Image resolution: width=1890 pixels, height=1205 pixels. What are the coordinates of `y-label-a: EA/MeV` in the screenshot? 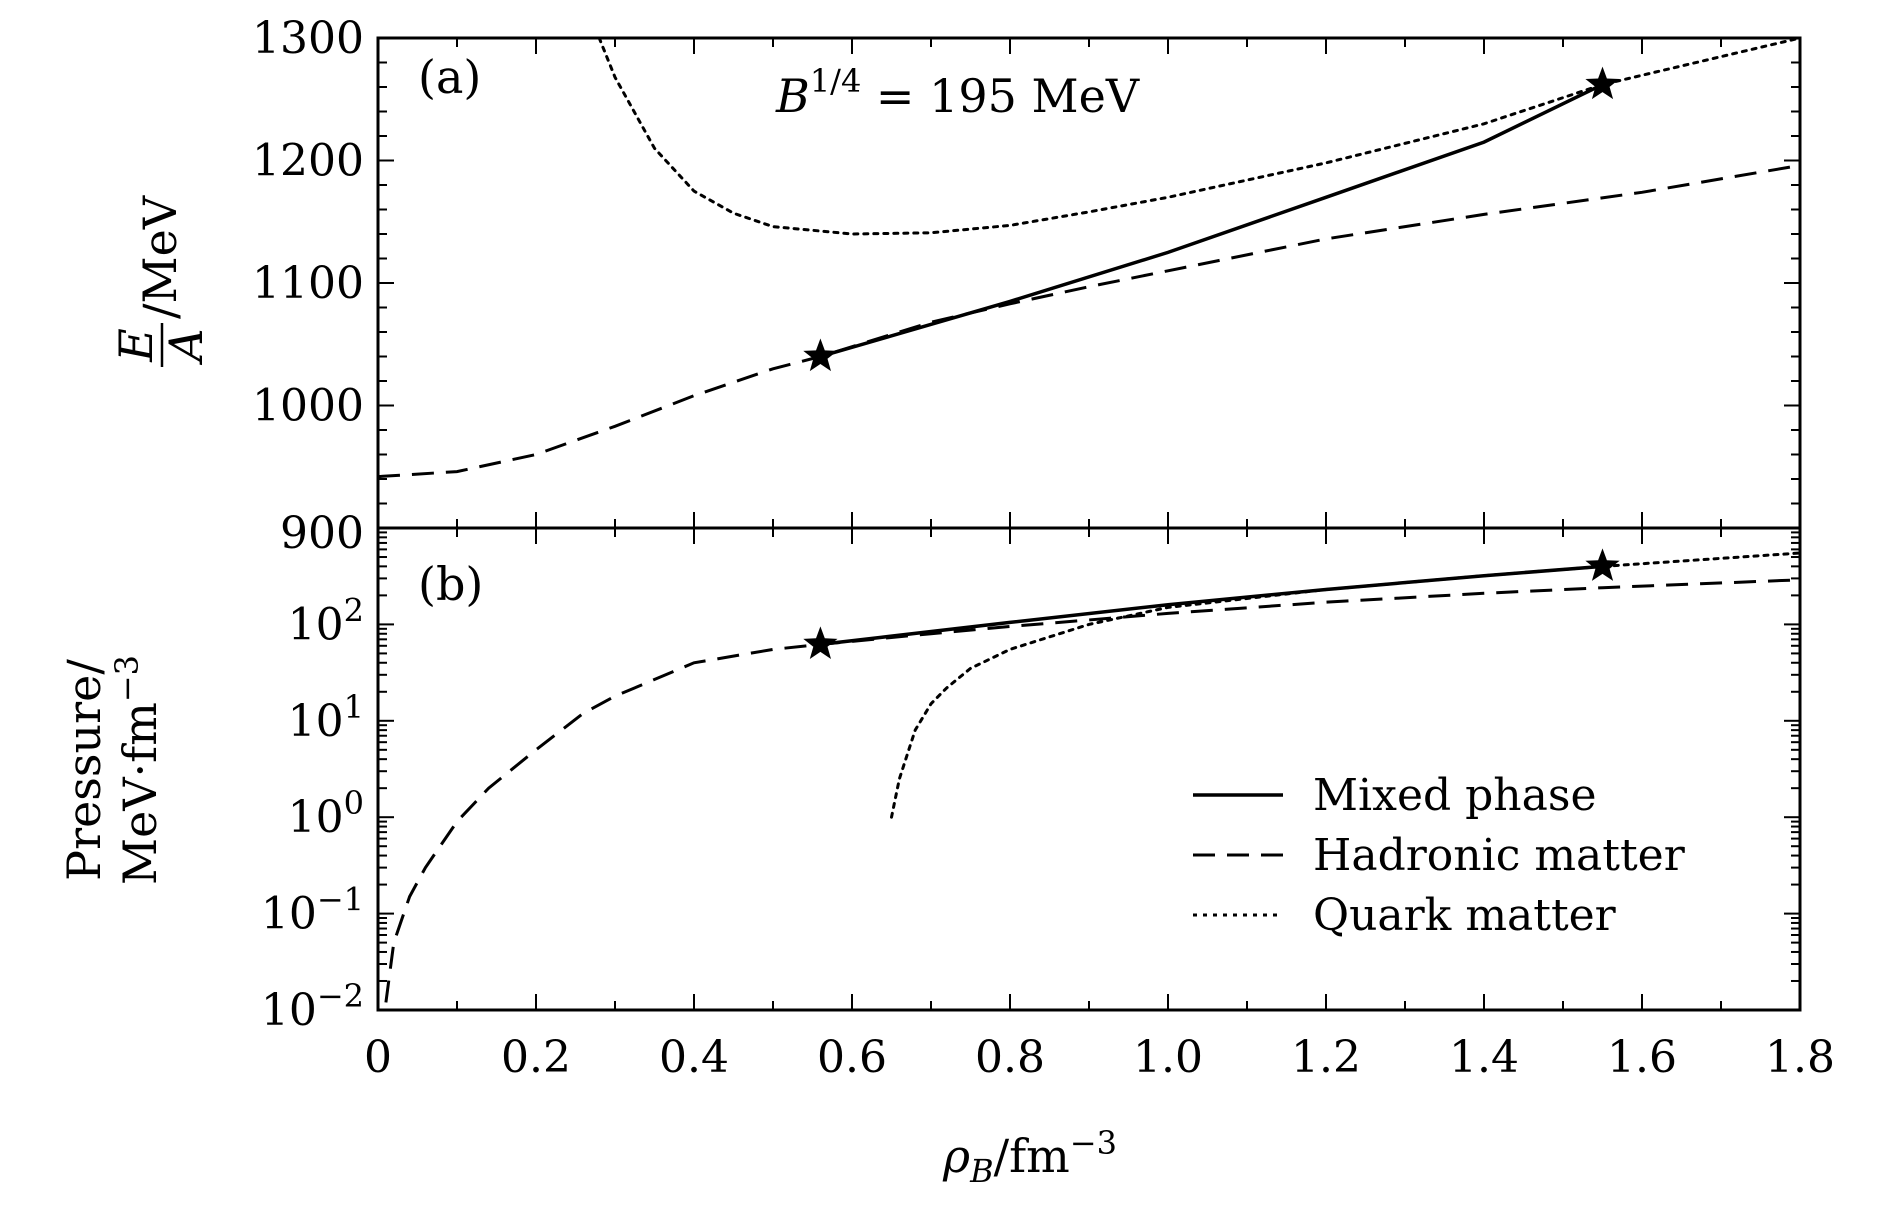 It's located at (161, 281).